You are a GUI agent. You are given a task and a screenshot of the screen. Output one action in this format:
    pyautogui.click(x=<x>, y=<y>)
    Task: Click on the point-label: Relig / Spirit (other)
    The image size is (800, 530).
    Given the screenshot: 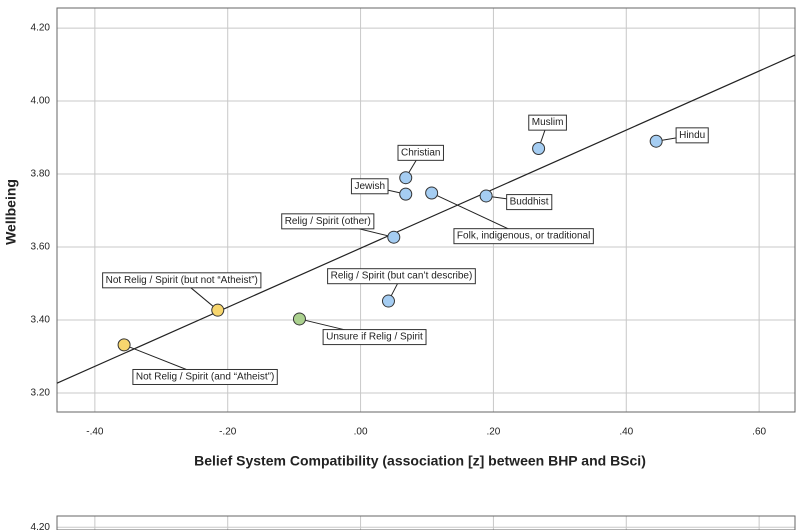 What is the action you would take?
    pyautogui.click(x=328, y=221)
    